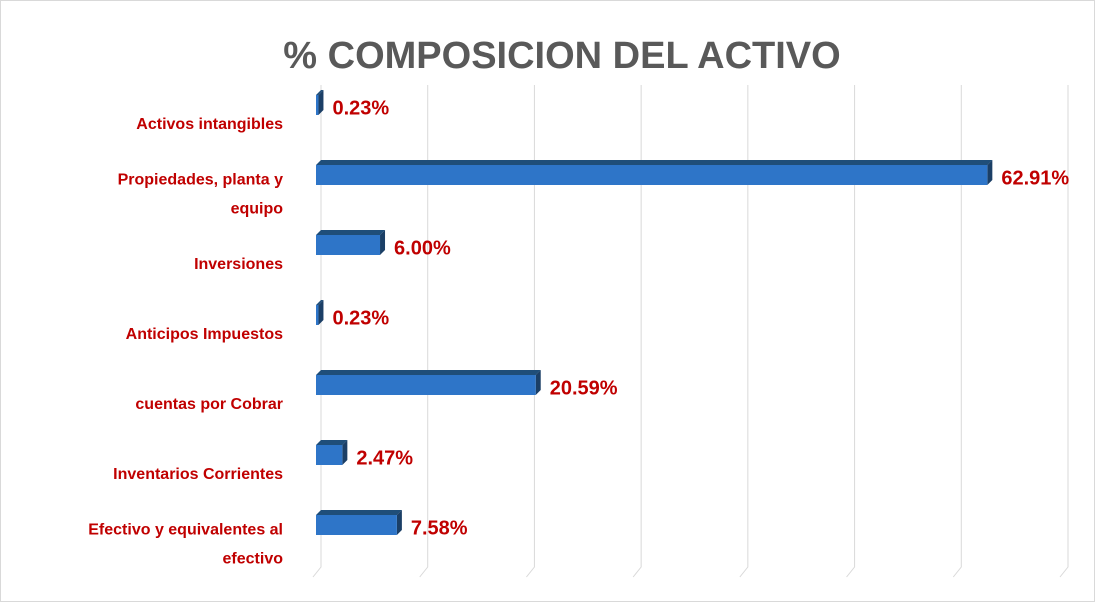 The image size is (1095, 602). I want to click on value-label: 20.59%, so click(584, 388).